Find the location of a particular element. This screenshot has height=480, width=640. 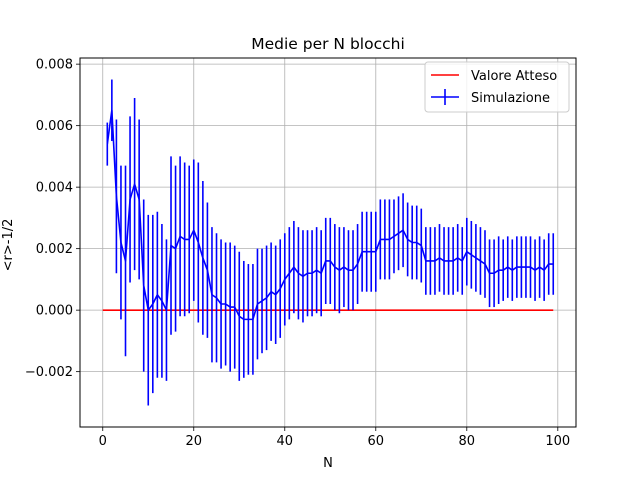

y-tick-label: 0.002 is located at coordinates (54, 249).